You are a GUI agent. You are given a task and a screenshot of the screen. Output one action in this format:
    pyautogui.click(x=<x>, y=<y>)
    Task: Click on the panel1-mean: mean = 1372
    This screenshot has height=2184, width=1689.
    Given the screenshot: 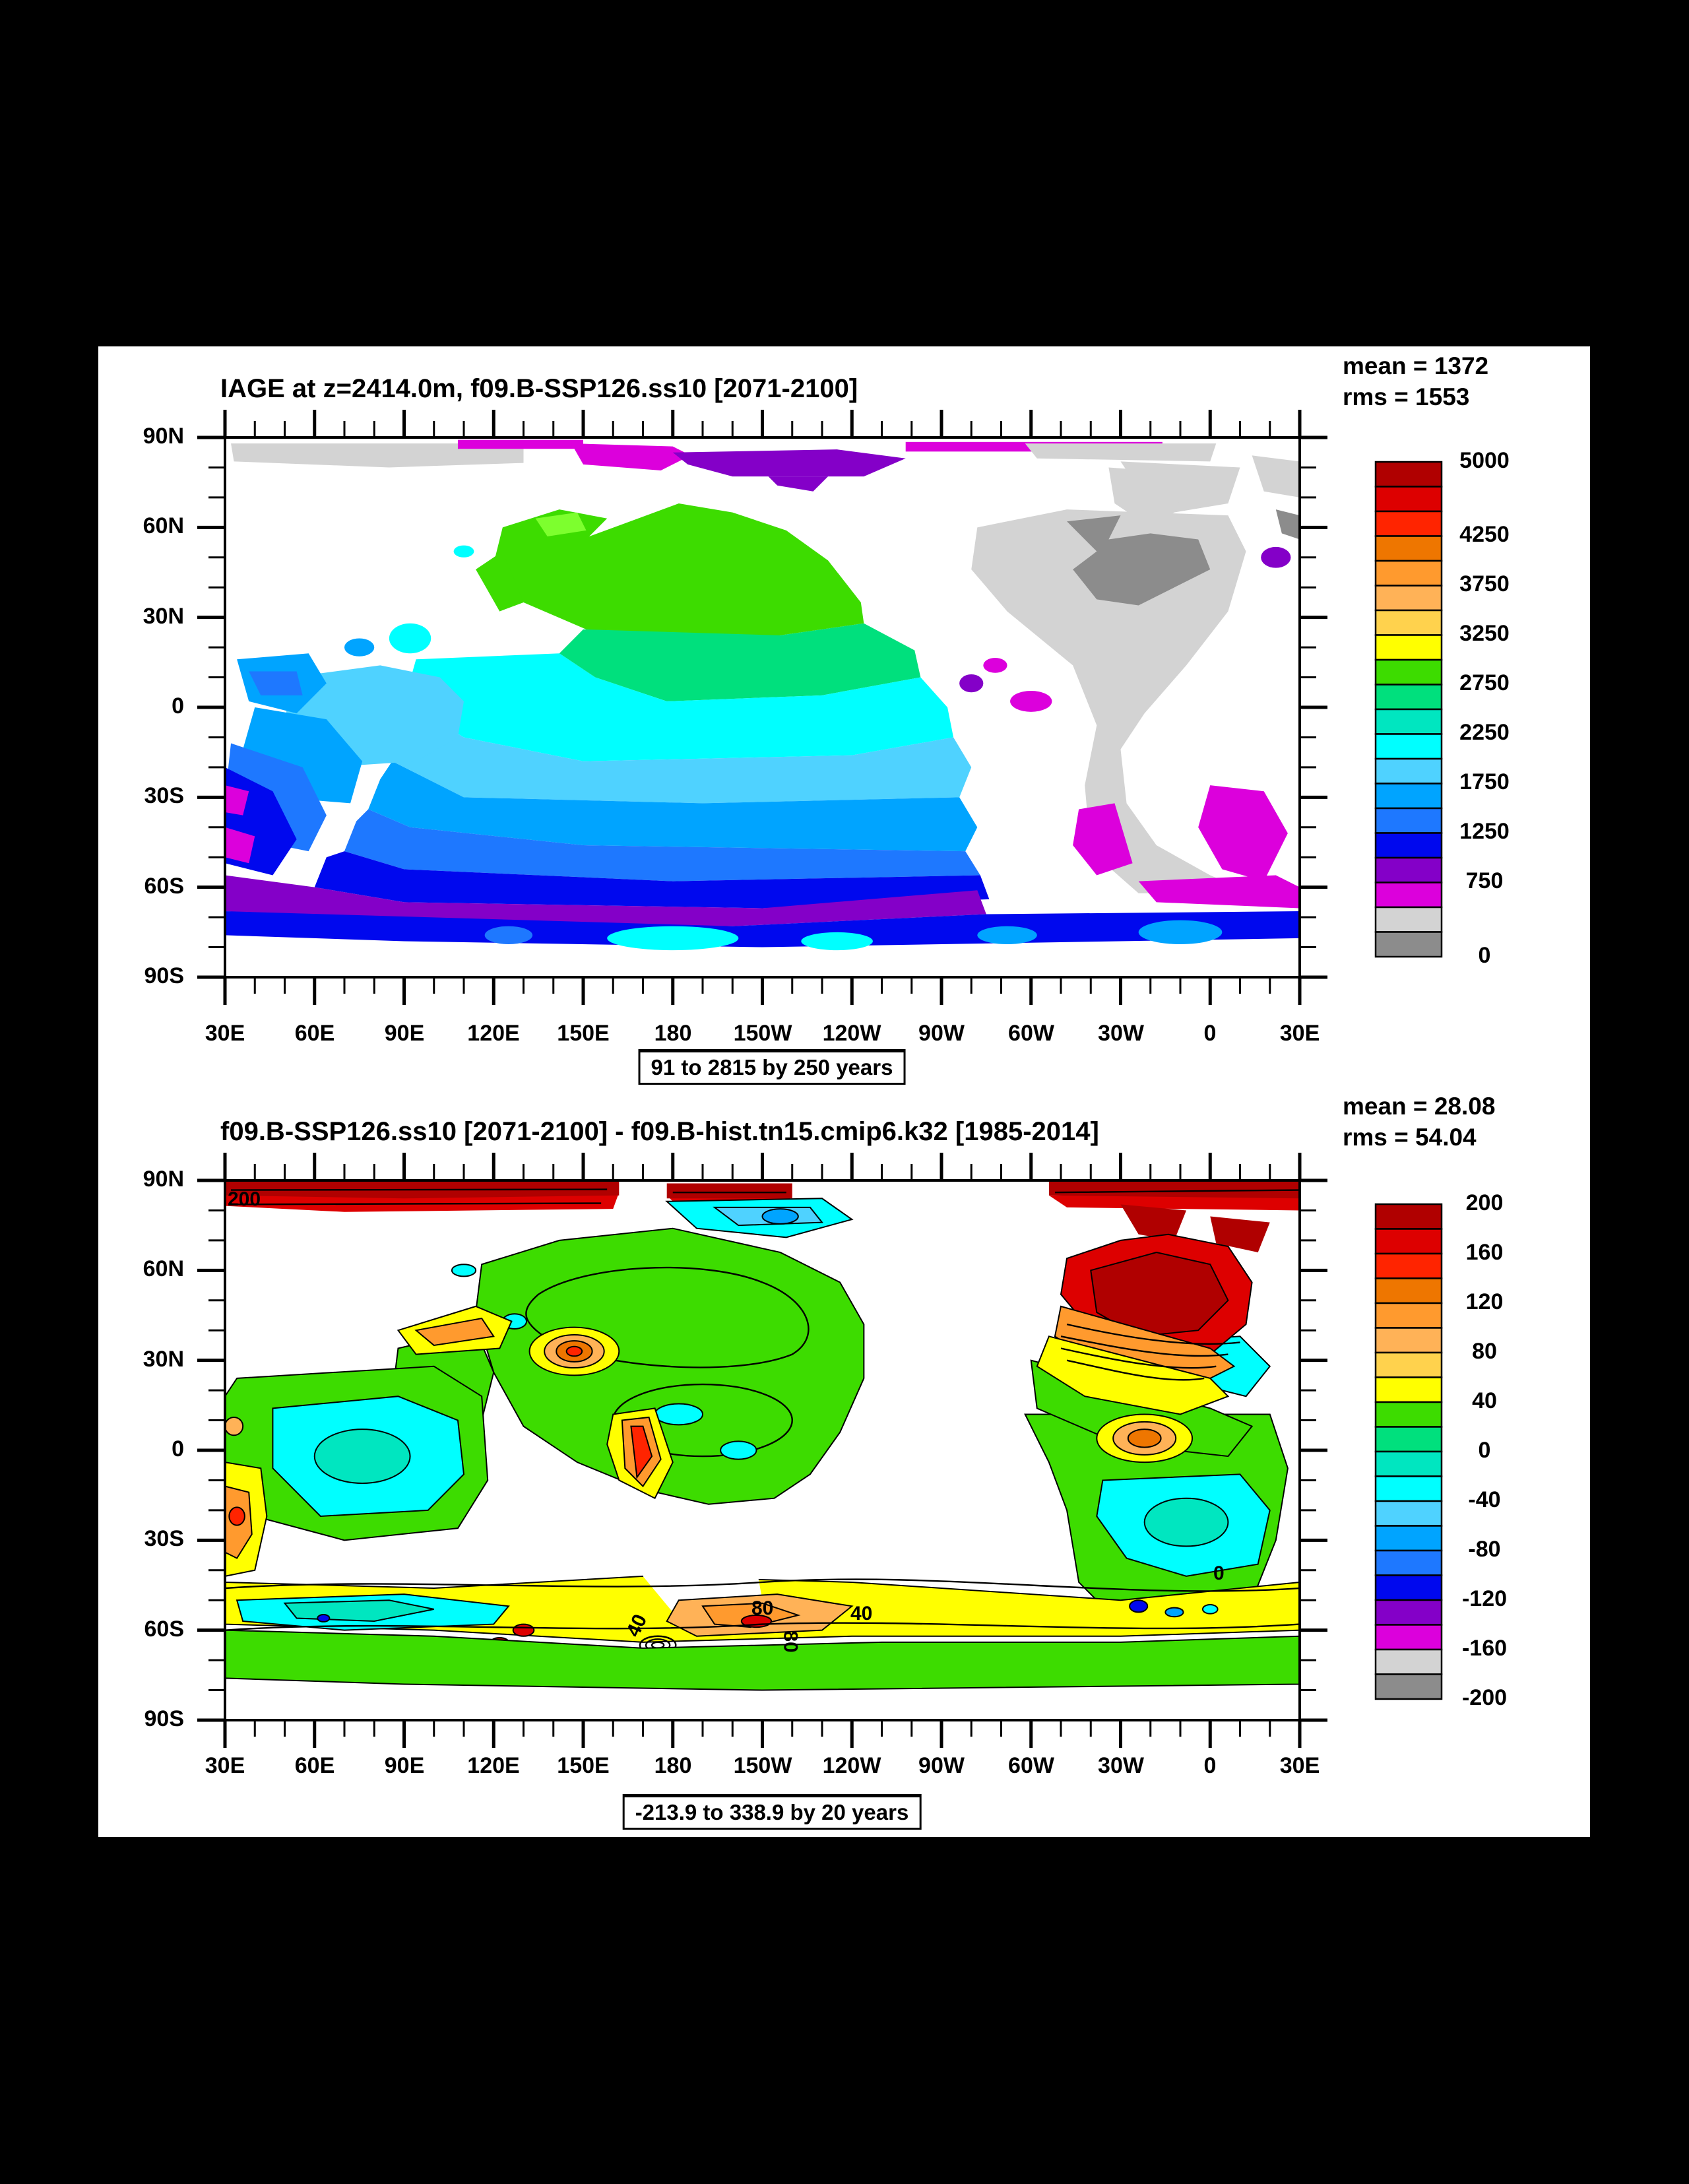 What is the action you would take?
    pyautogui.click(x=1416, y=365)
    